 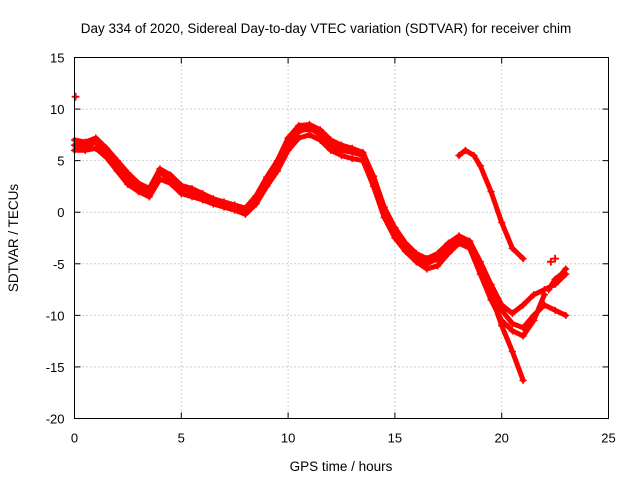 I want to click on y-axis-label: SDTVAR / TECUs, so click(x=13, y=238).